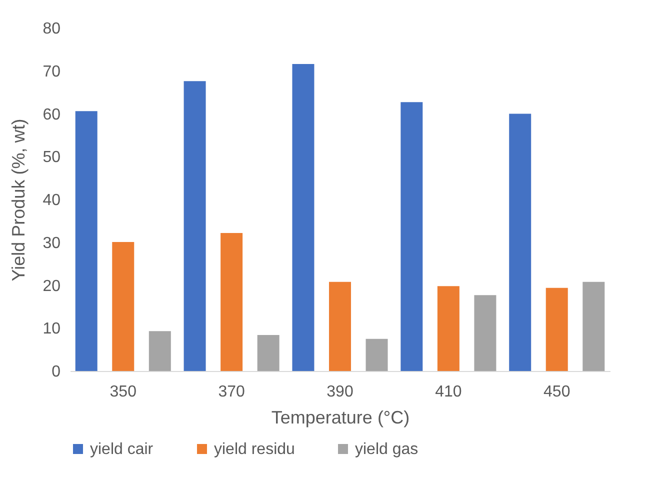 The height and width of the screenshot is (497, 670). Describe the element at coordinates (51, 115) in the screenshot. I see `y-tick-label: 60` at that location.